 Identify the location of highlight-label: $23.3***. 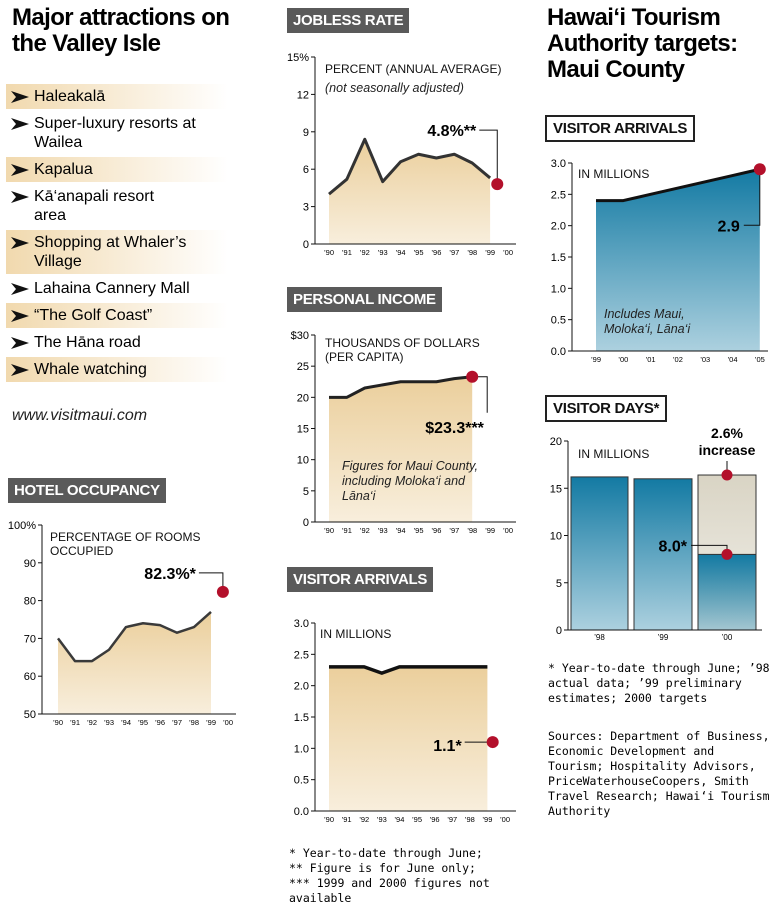
(454, 428).